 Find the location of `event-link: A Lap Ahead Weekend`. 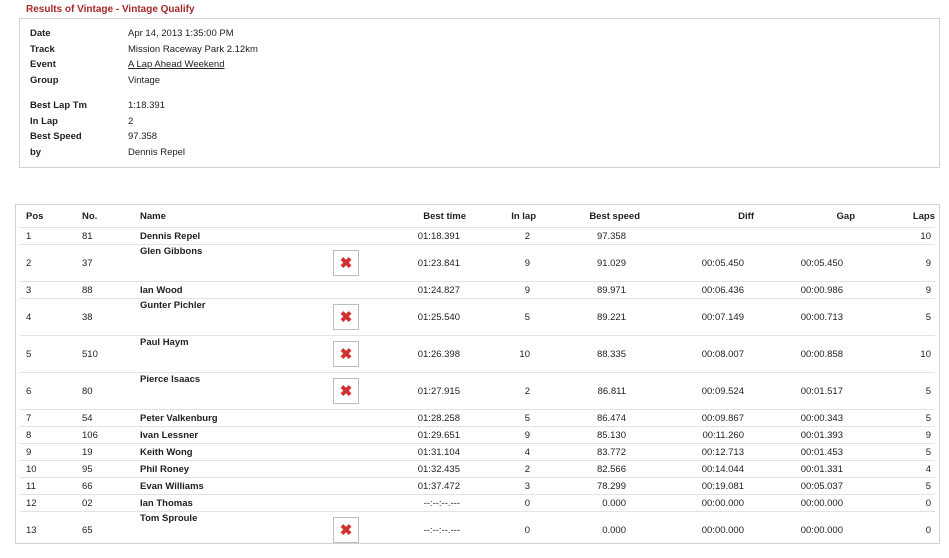

event-link: A Lap Ahead Weekend is located at coordinates (176, 64).